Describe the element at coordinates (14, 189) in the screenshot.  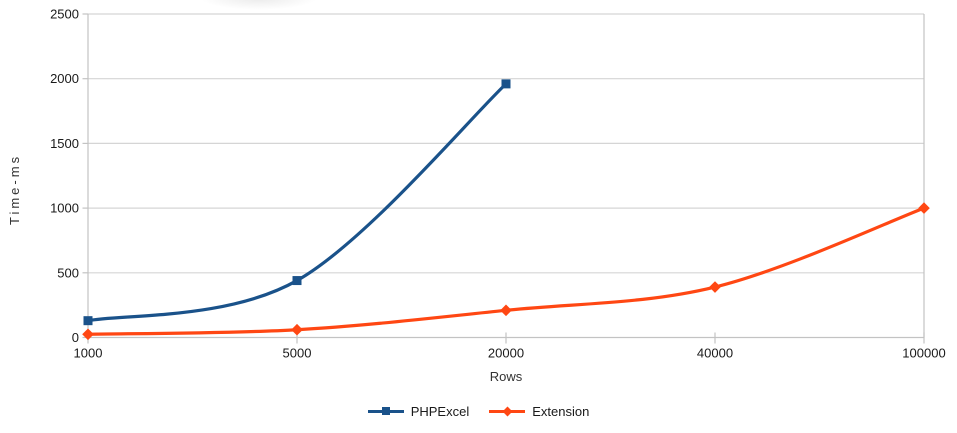
I see `y-axis-title: Time-ms` at that location.